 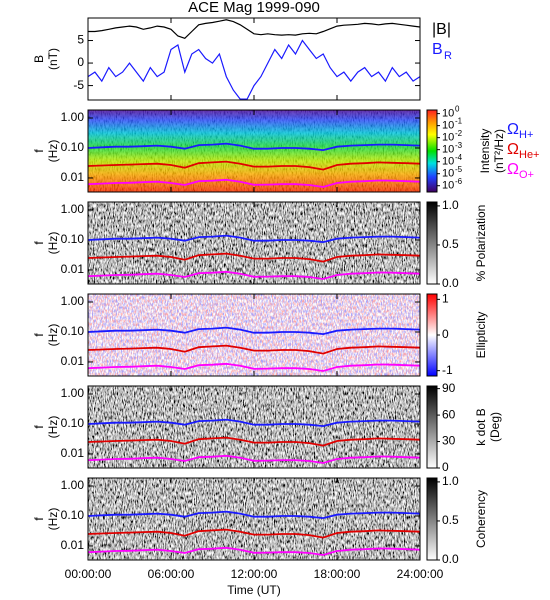 What do you see at coordinates (459, 181) in the screenshot?
I see `colorbar-tick-exponent: -6` at bounding box center [459, 181].